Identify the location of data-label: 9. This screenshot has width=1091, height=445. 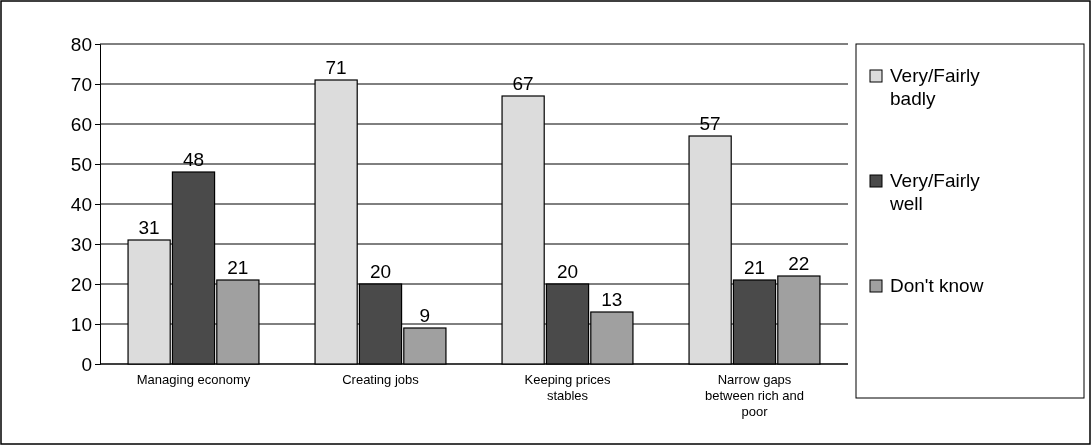
(425, 315).